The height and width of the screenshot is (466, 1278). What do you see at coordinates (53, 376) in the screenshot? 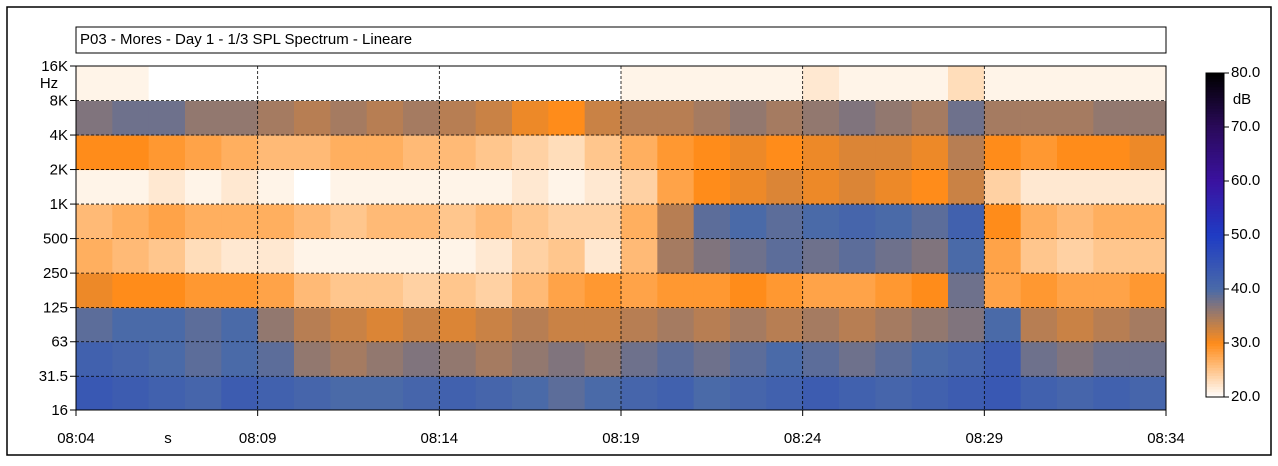
I see `y-tick-label: 31.5` at bounding box center [53, 376].